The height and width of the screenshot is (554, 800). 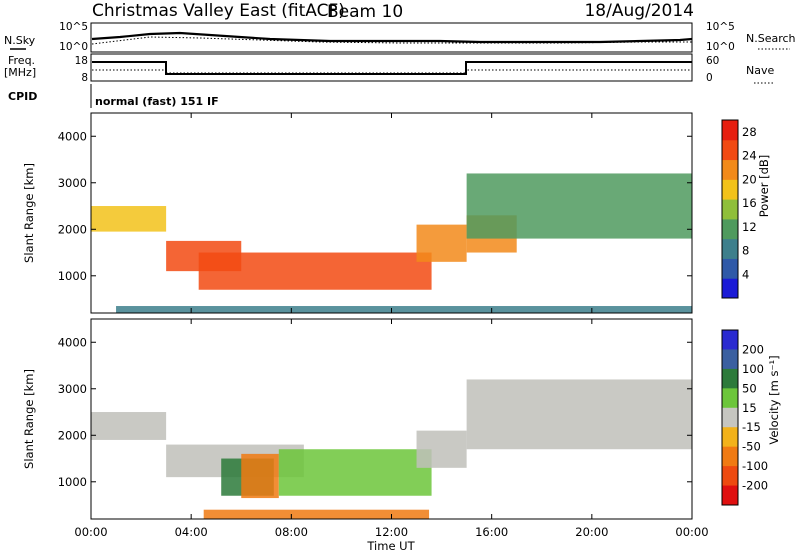 I want to click on velocity-colorbar-tick: 15, so click(x=749, y=408).